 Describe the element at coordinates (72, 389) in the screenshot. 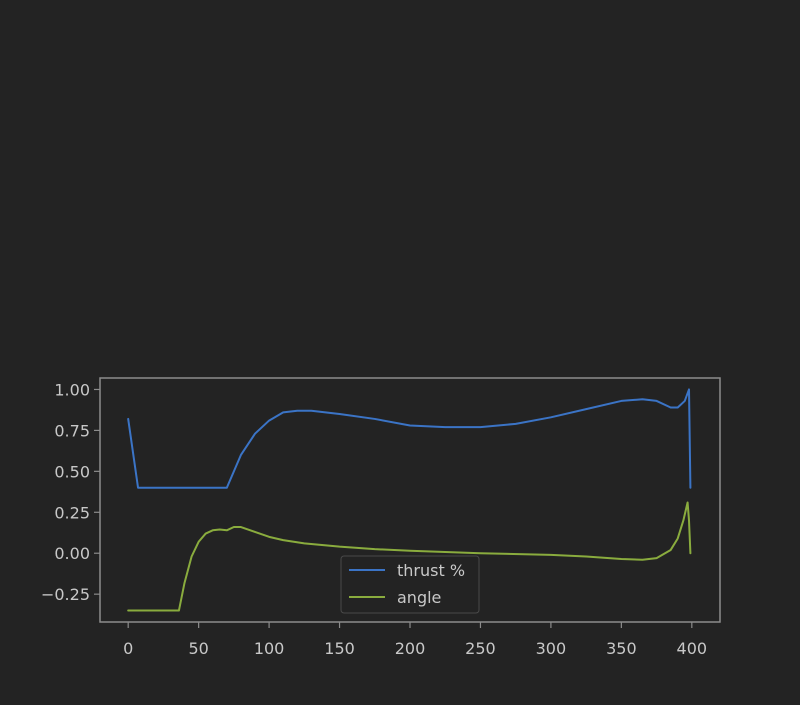

I see `y-tick-label: 1.00` at that location.